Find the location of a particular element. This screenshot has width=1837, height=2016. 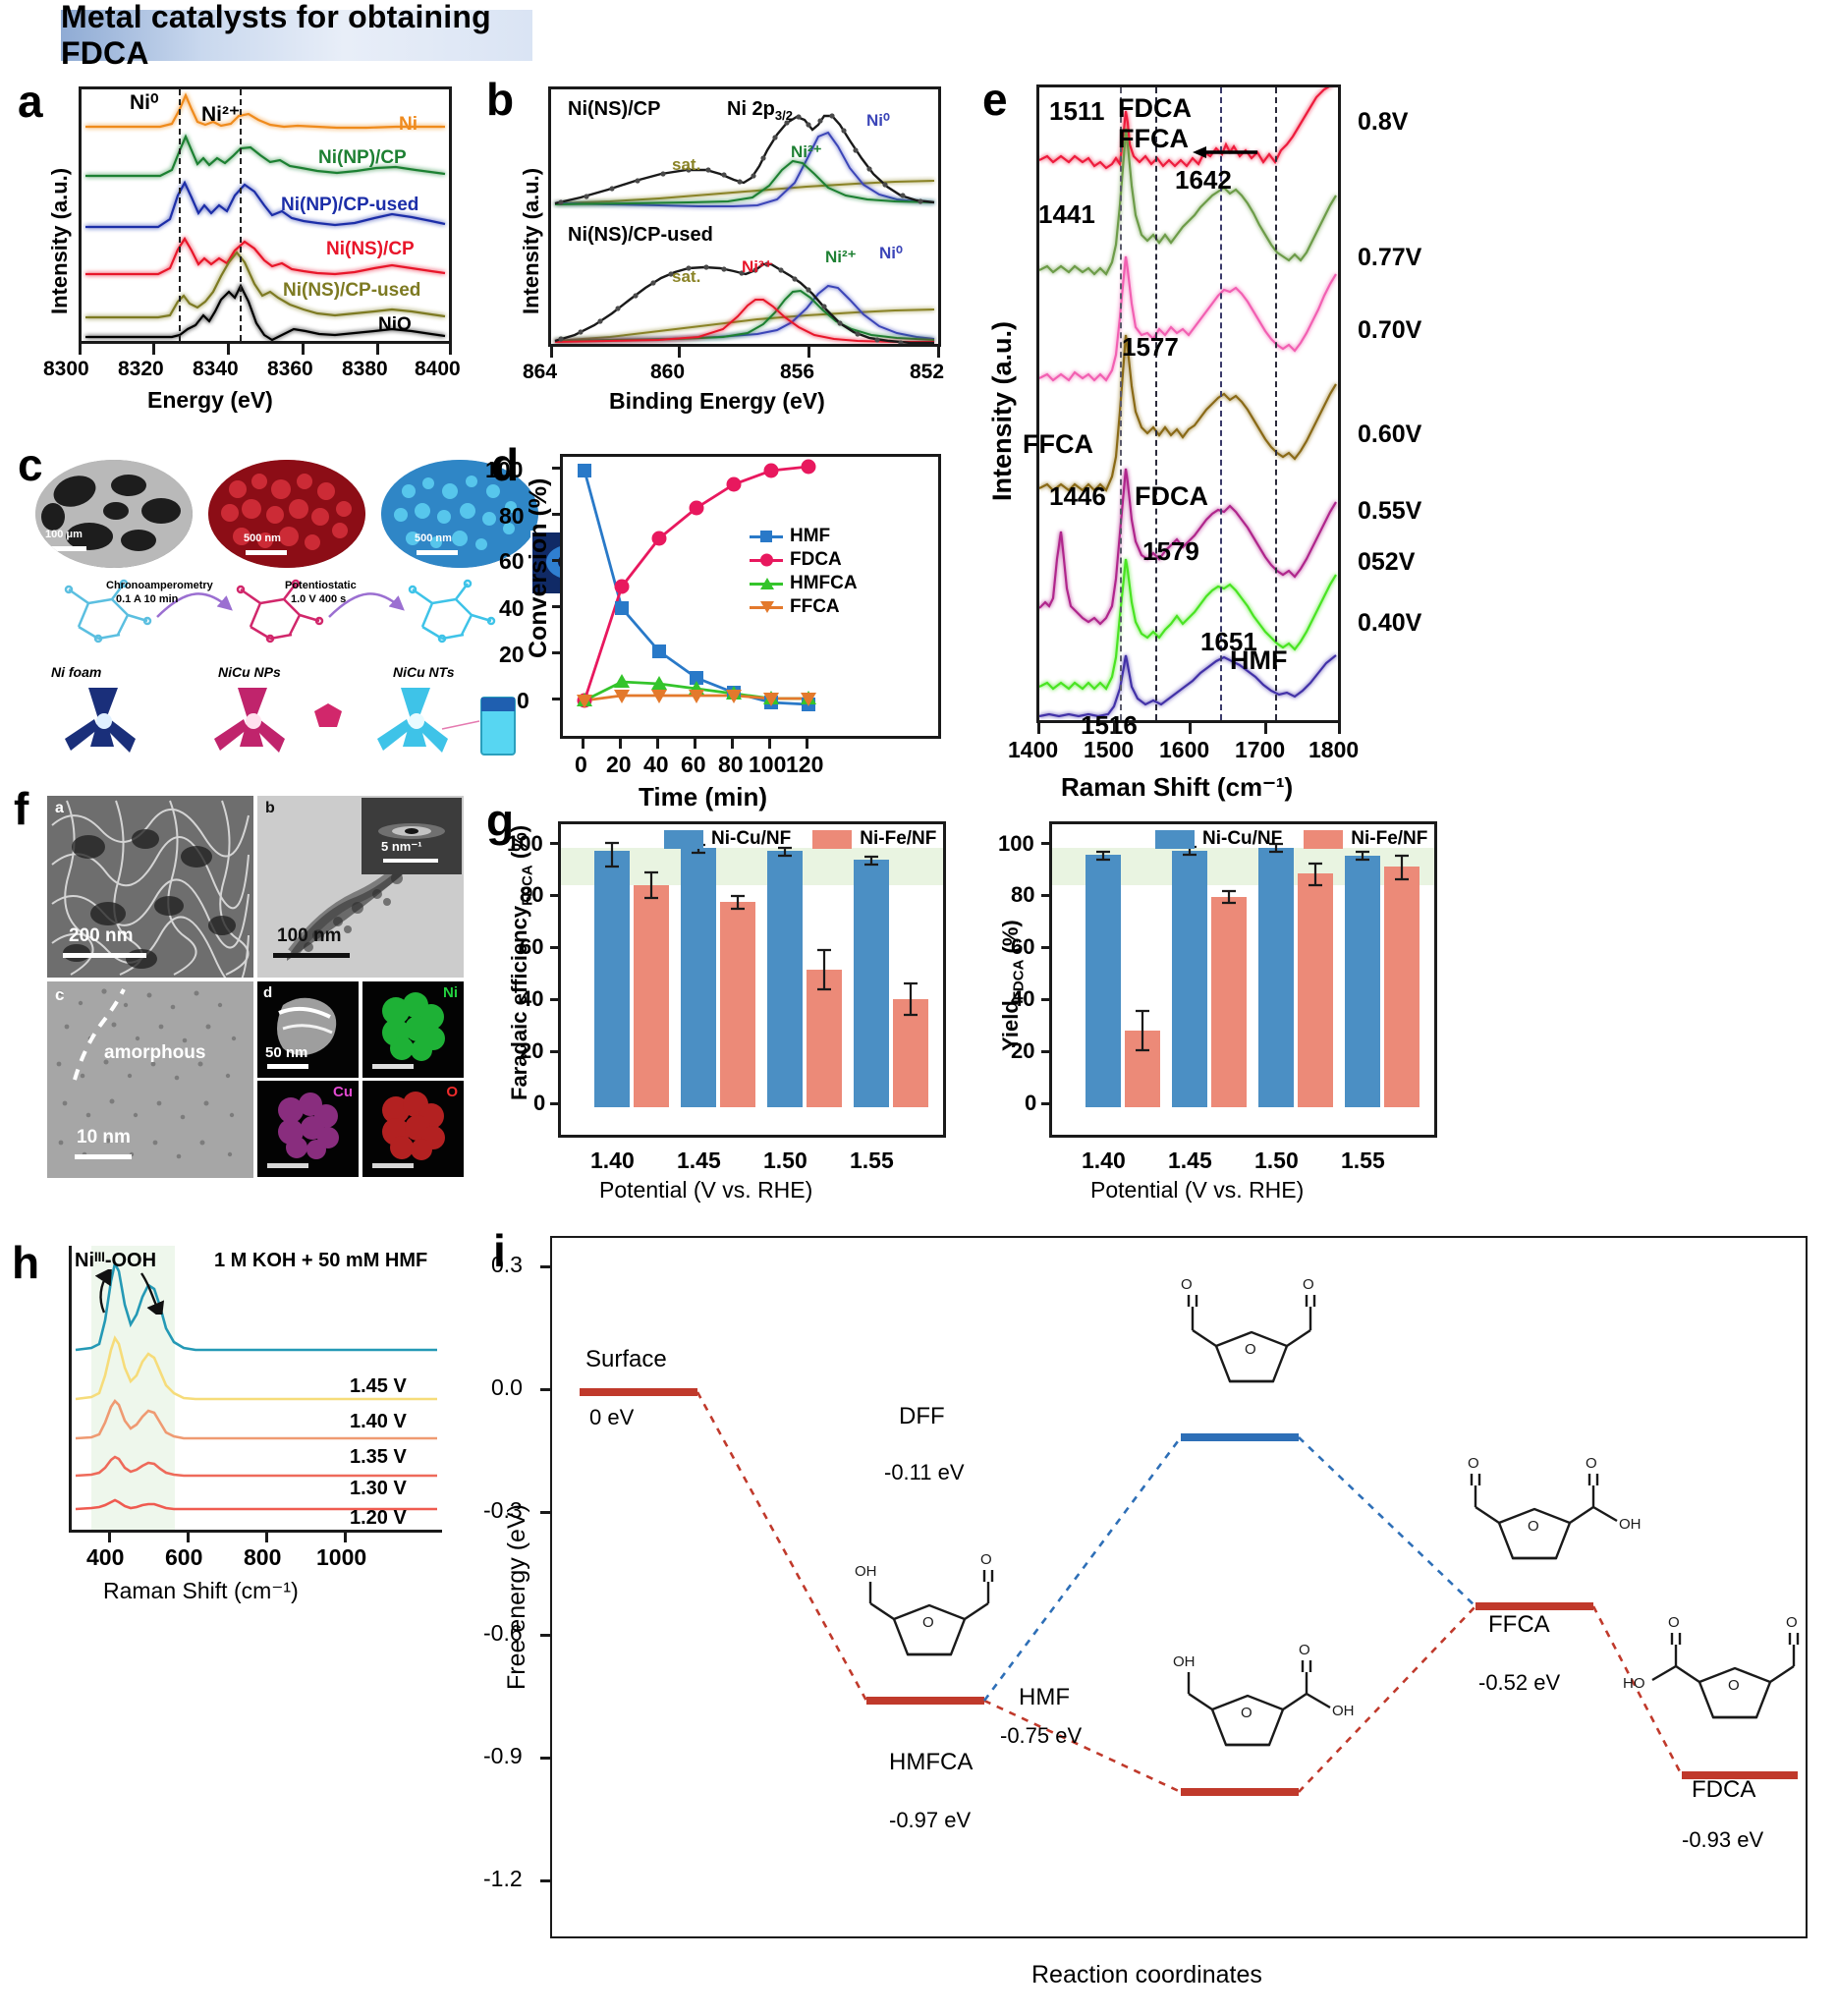

panel-b-title-top: Ni(NS)/CP is located at coordinates (614, 109).